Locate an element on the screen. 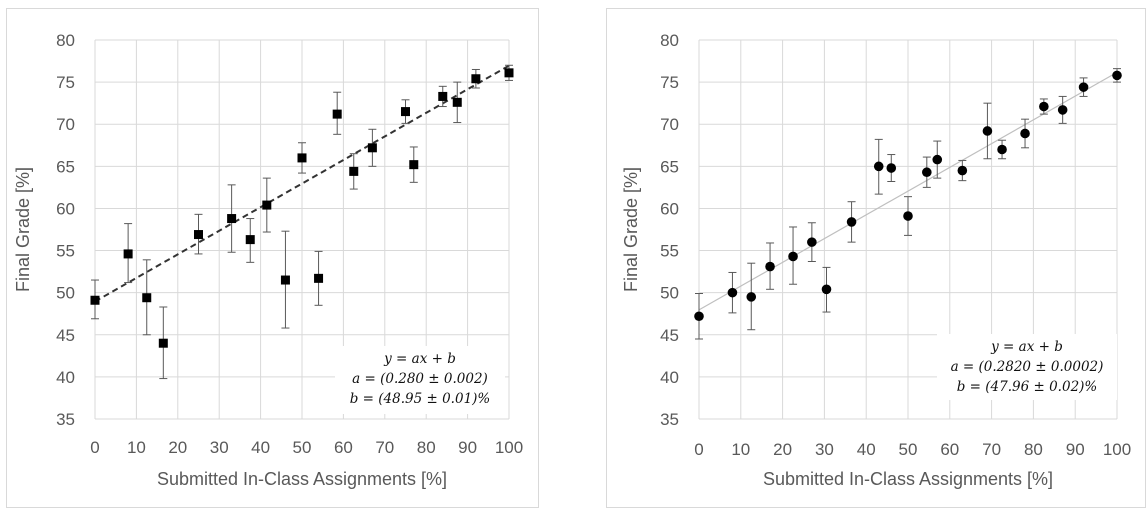  equation-line: a = (0.280 ± 0.002) is located at coordinates (420, 379).